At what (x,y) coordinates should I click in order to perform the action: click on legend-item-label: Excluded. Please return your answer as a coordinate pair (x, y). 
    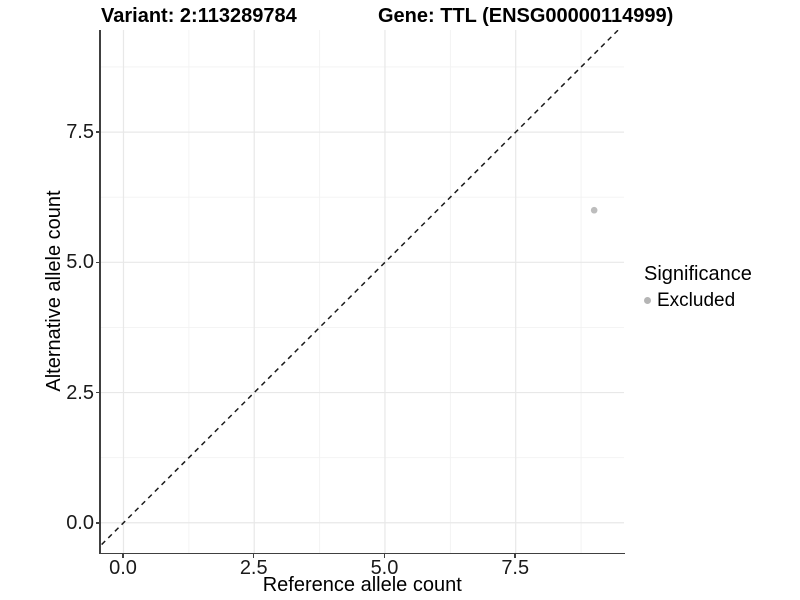
    Looking at the image, I should click on (696, 300).